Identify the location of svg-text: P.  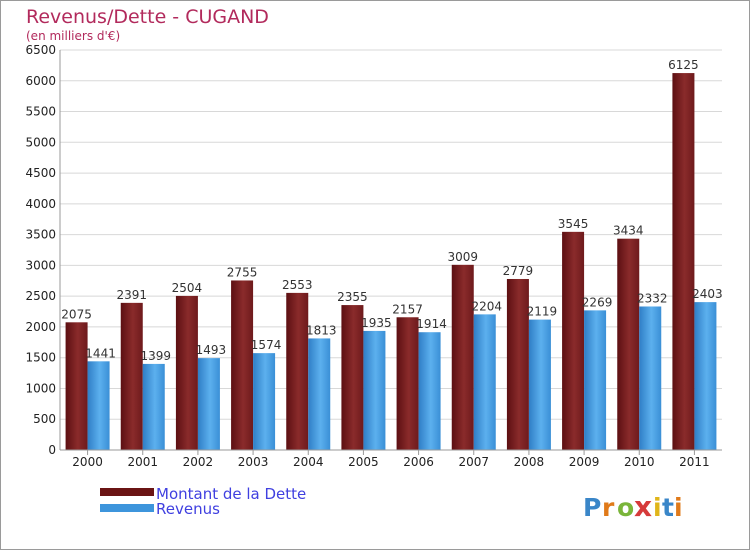
(592, 507).